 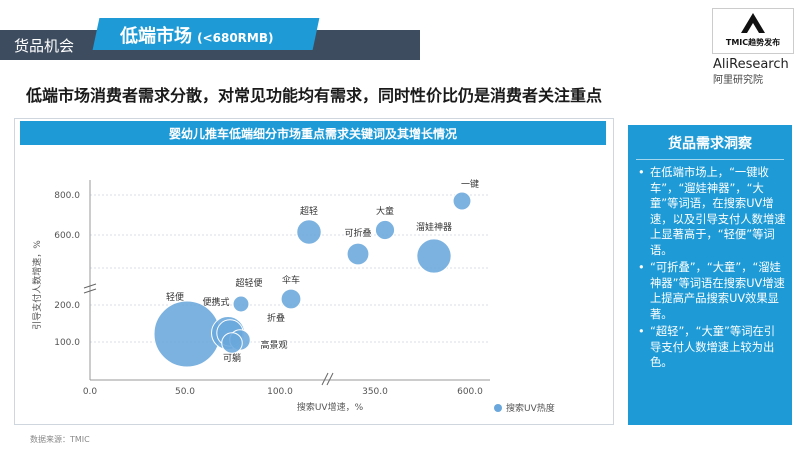 I want to click on x-tick-label: 350.0, so click(x=375, y=392).